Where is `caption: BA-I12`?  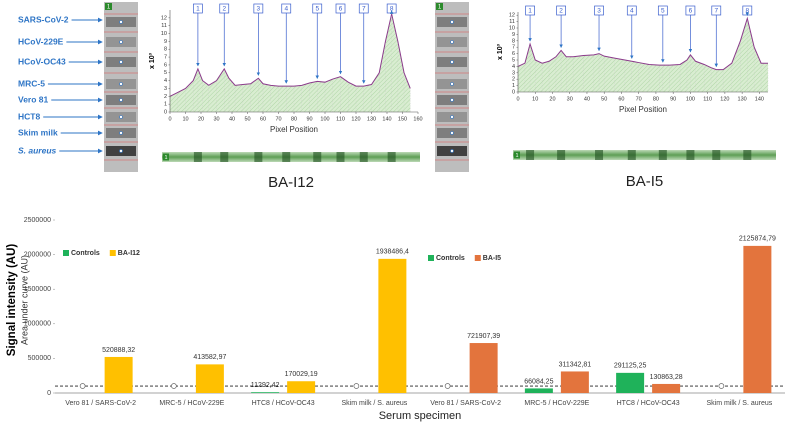 caption: BA-I12 is located at coordinates (291, 182).